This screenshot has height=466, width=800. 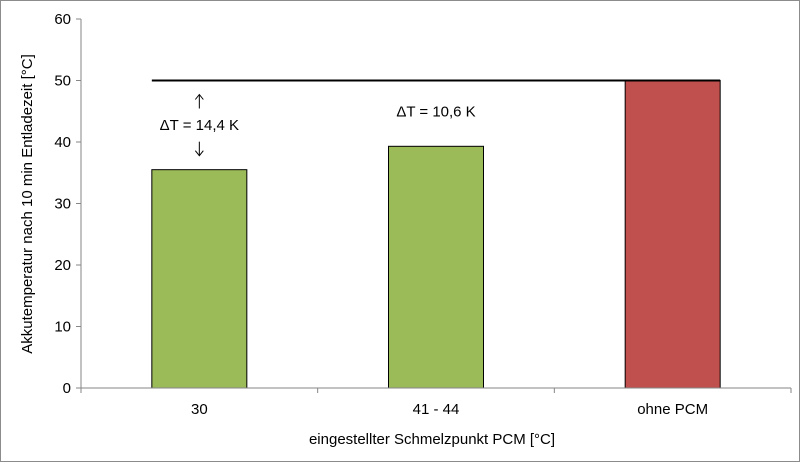 What do you see at coordinates (199, 125) in the screenshot?
I see `delta-t-label: ΔT = 14,4 K` at bounding box center [199, 125].